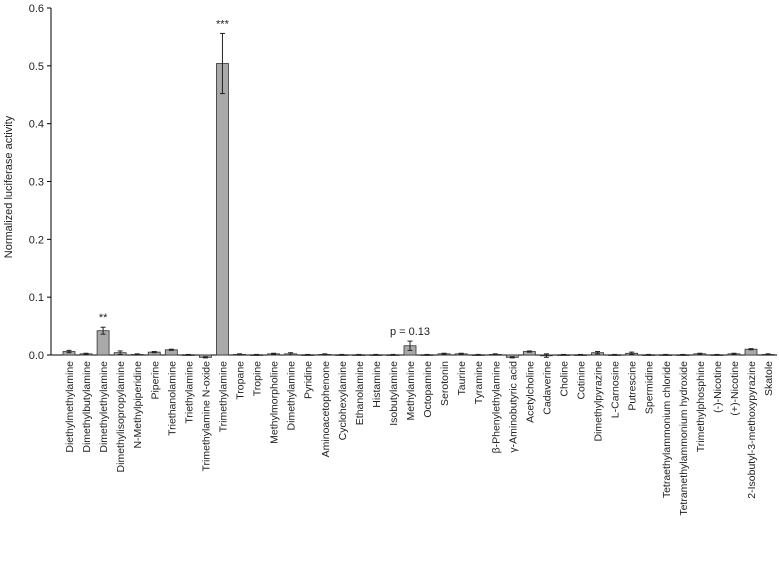 The width and height of the screenshot is (779, 565). Describe the element at coordinates (292, 396) in the screenshot. I see `x-tick-label: Dimethylamine` at that location.